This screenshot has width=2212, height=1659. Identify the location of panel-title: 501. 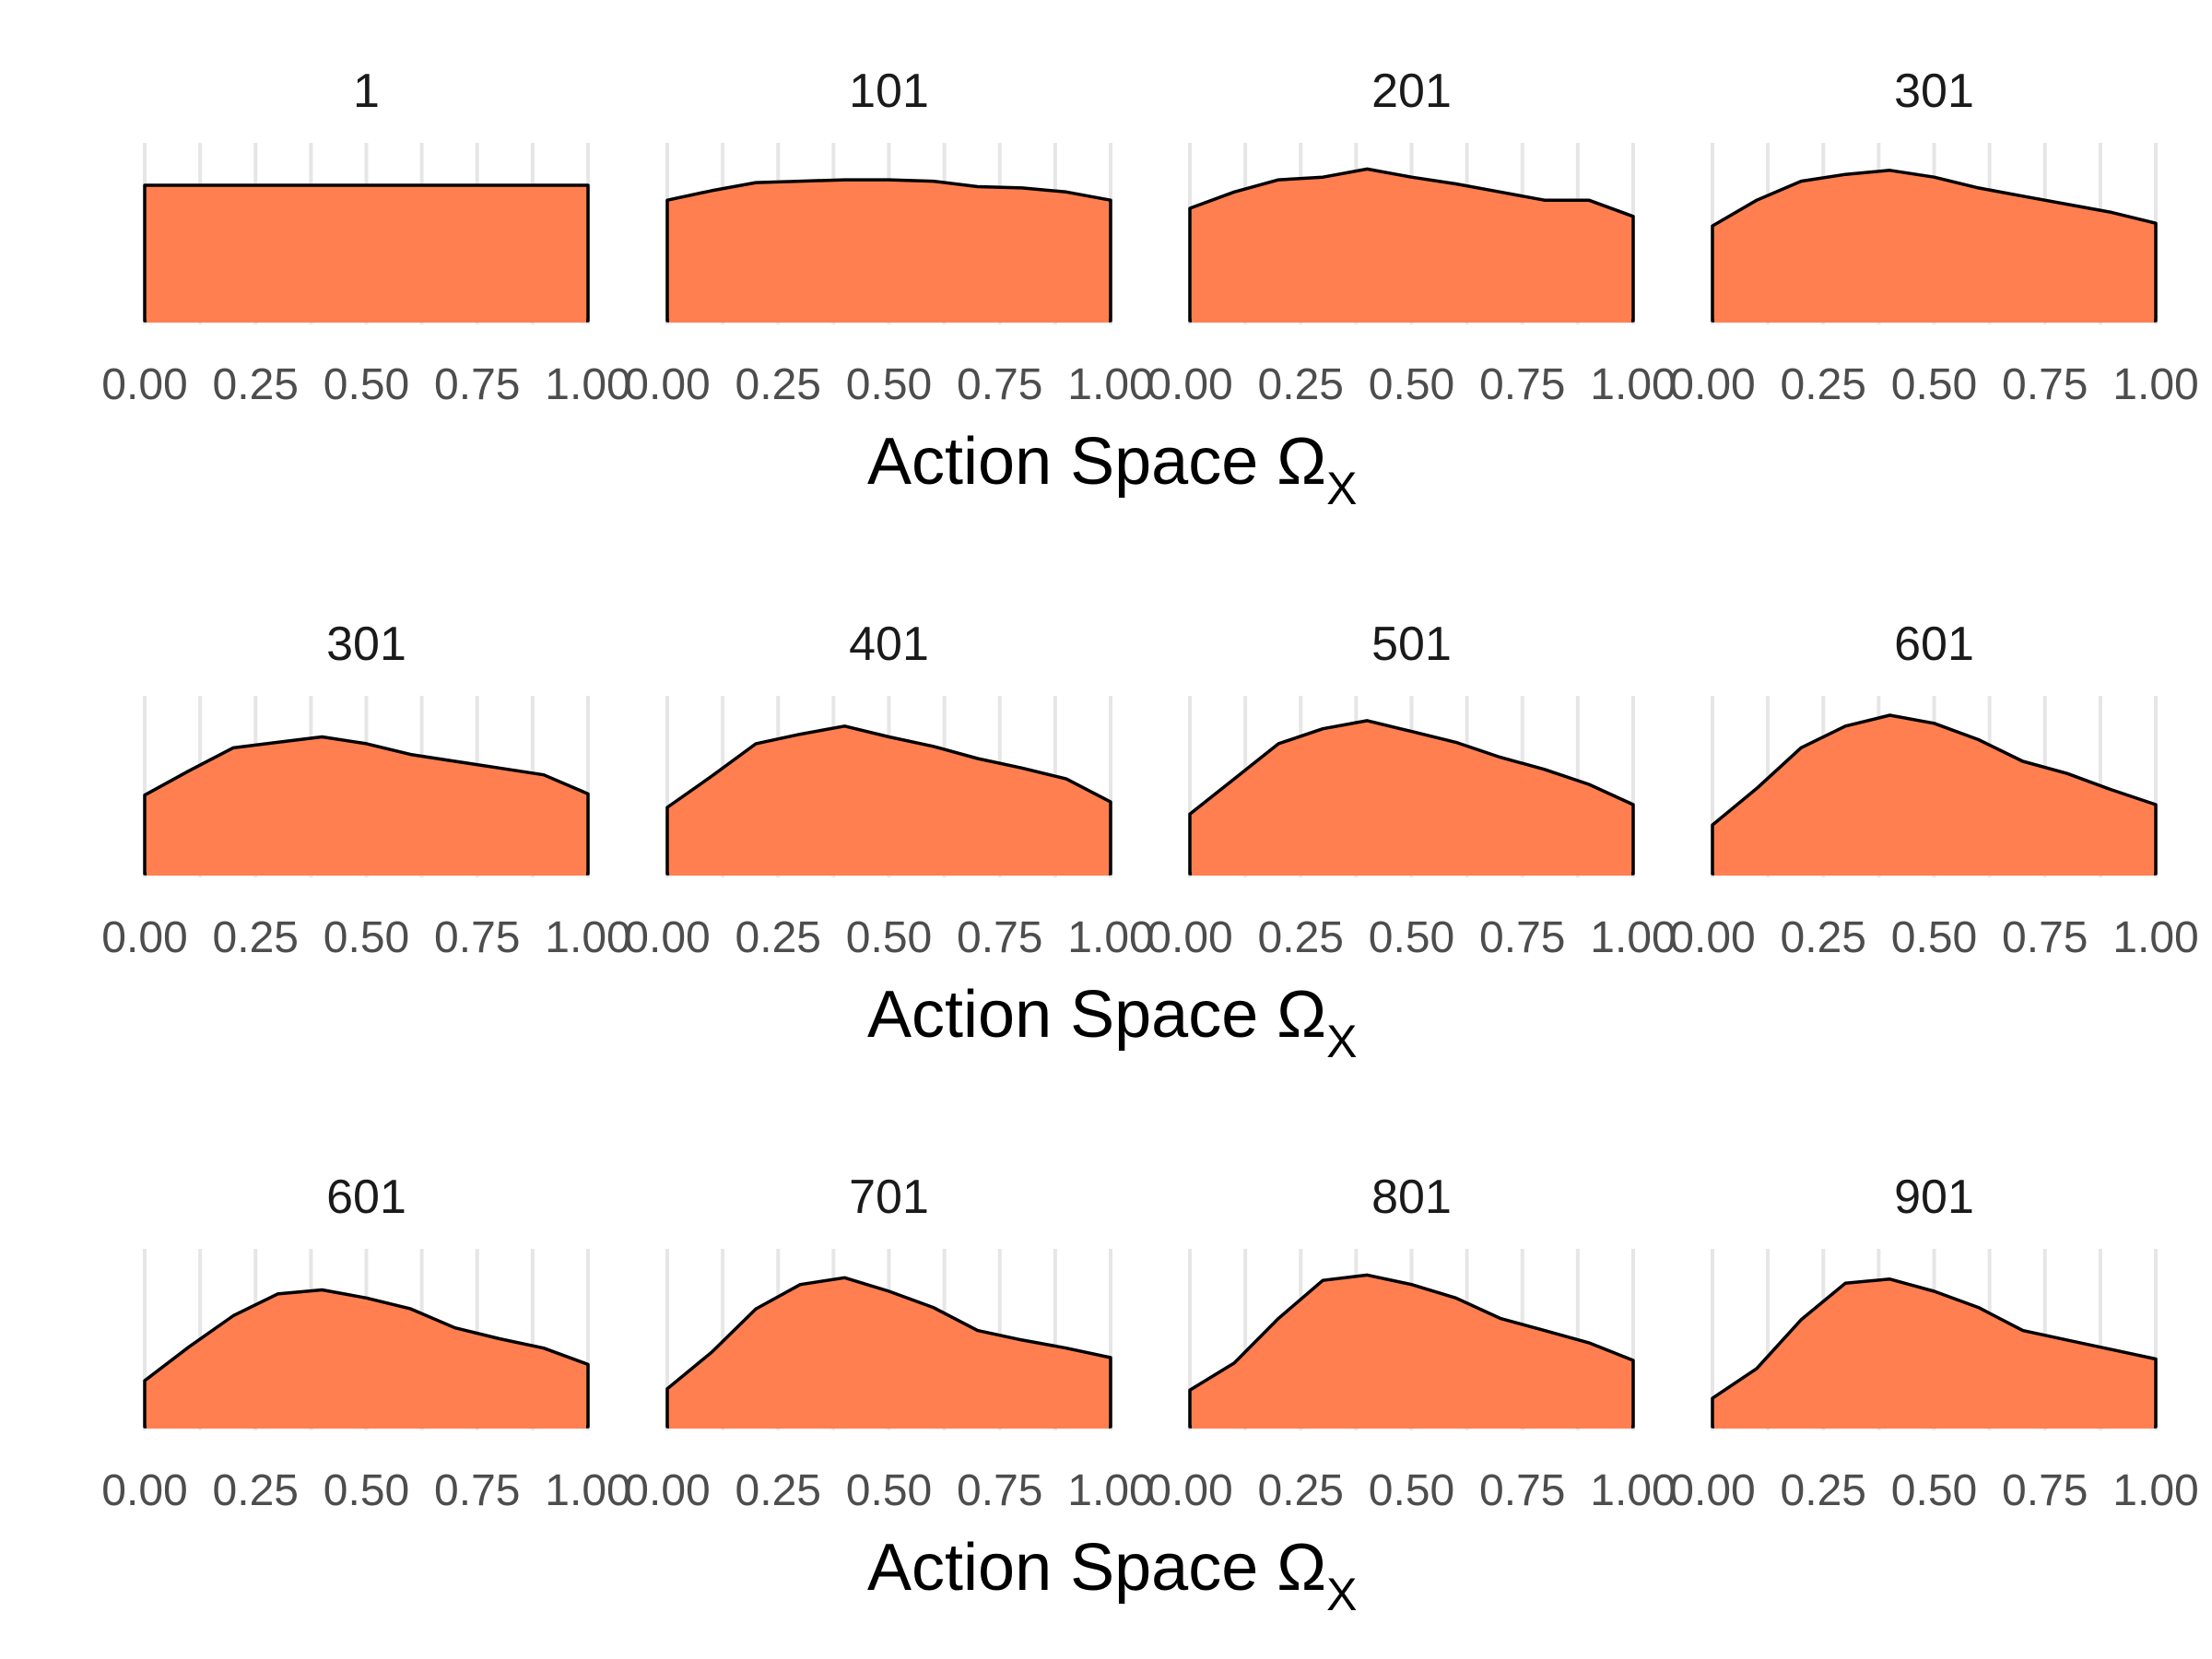
(1411, 644).